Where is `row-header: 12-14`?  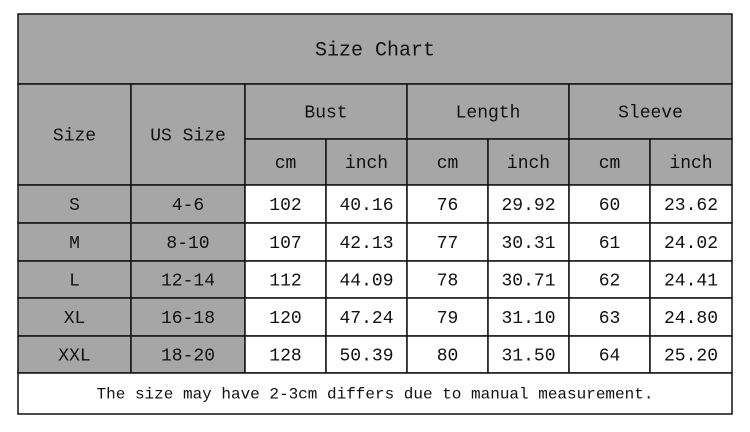 row-header: 12-14 is located at coordinates (188, 281).